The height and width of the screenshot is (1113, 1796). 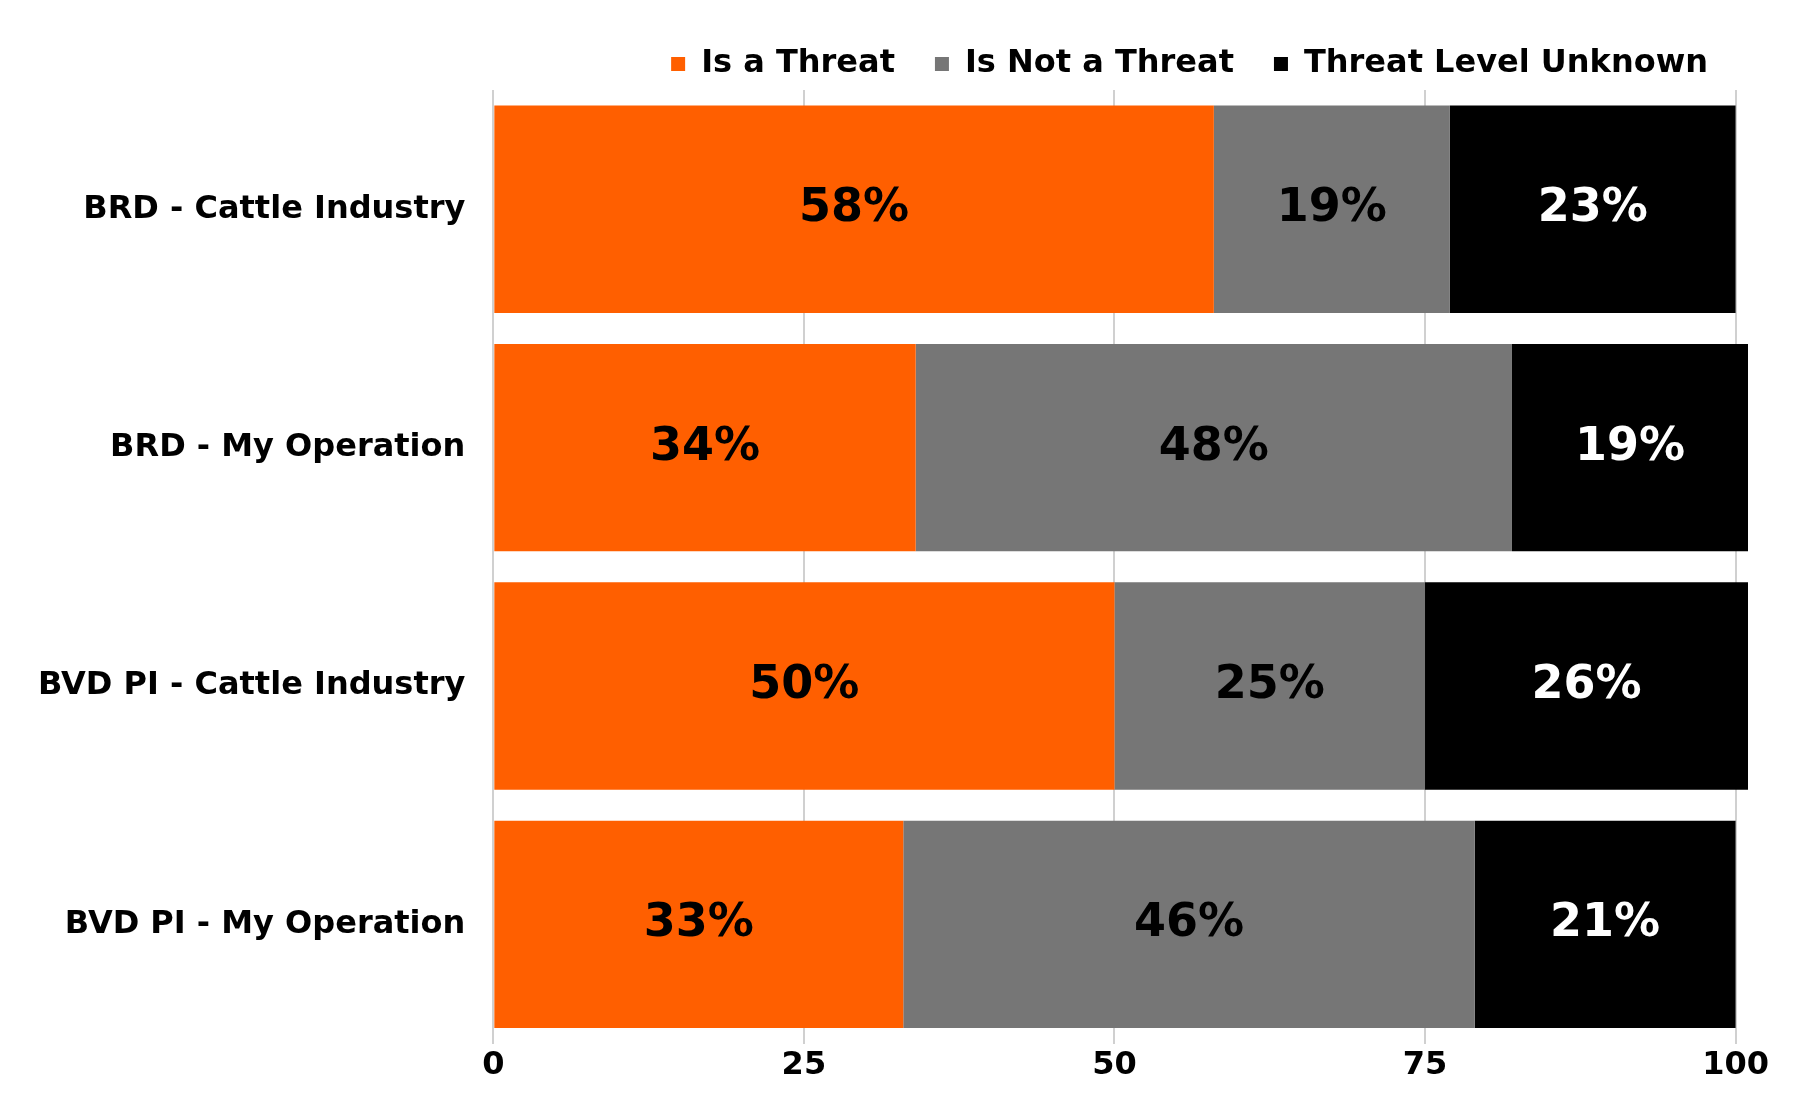 What do you see at coordinates (698, 920) in the screenshot?
I see `data-label: 33%` at bounding box center [698, 920].